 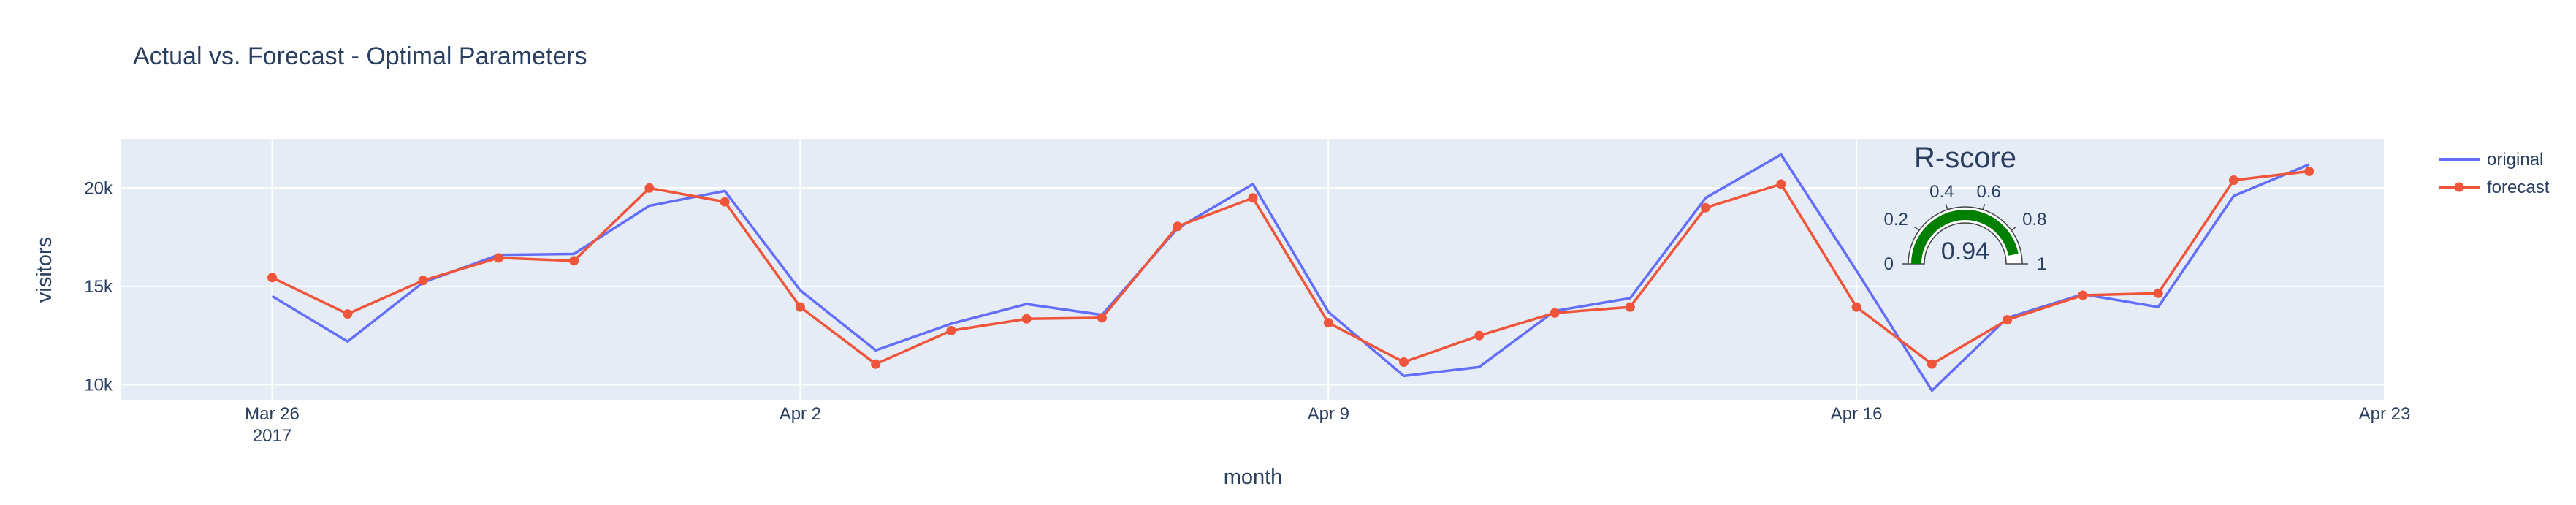 I want to click on x-tick-label: Apr 9, so click(x=1329, y=414).